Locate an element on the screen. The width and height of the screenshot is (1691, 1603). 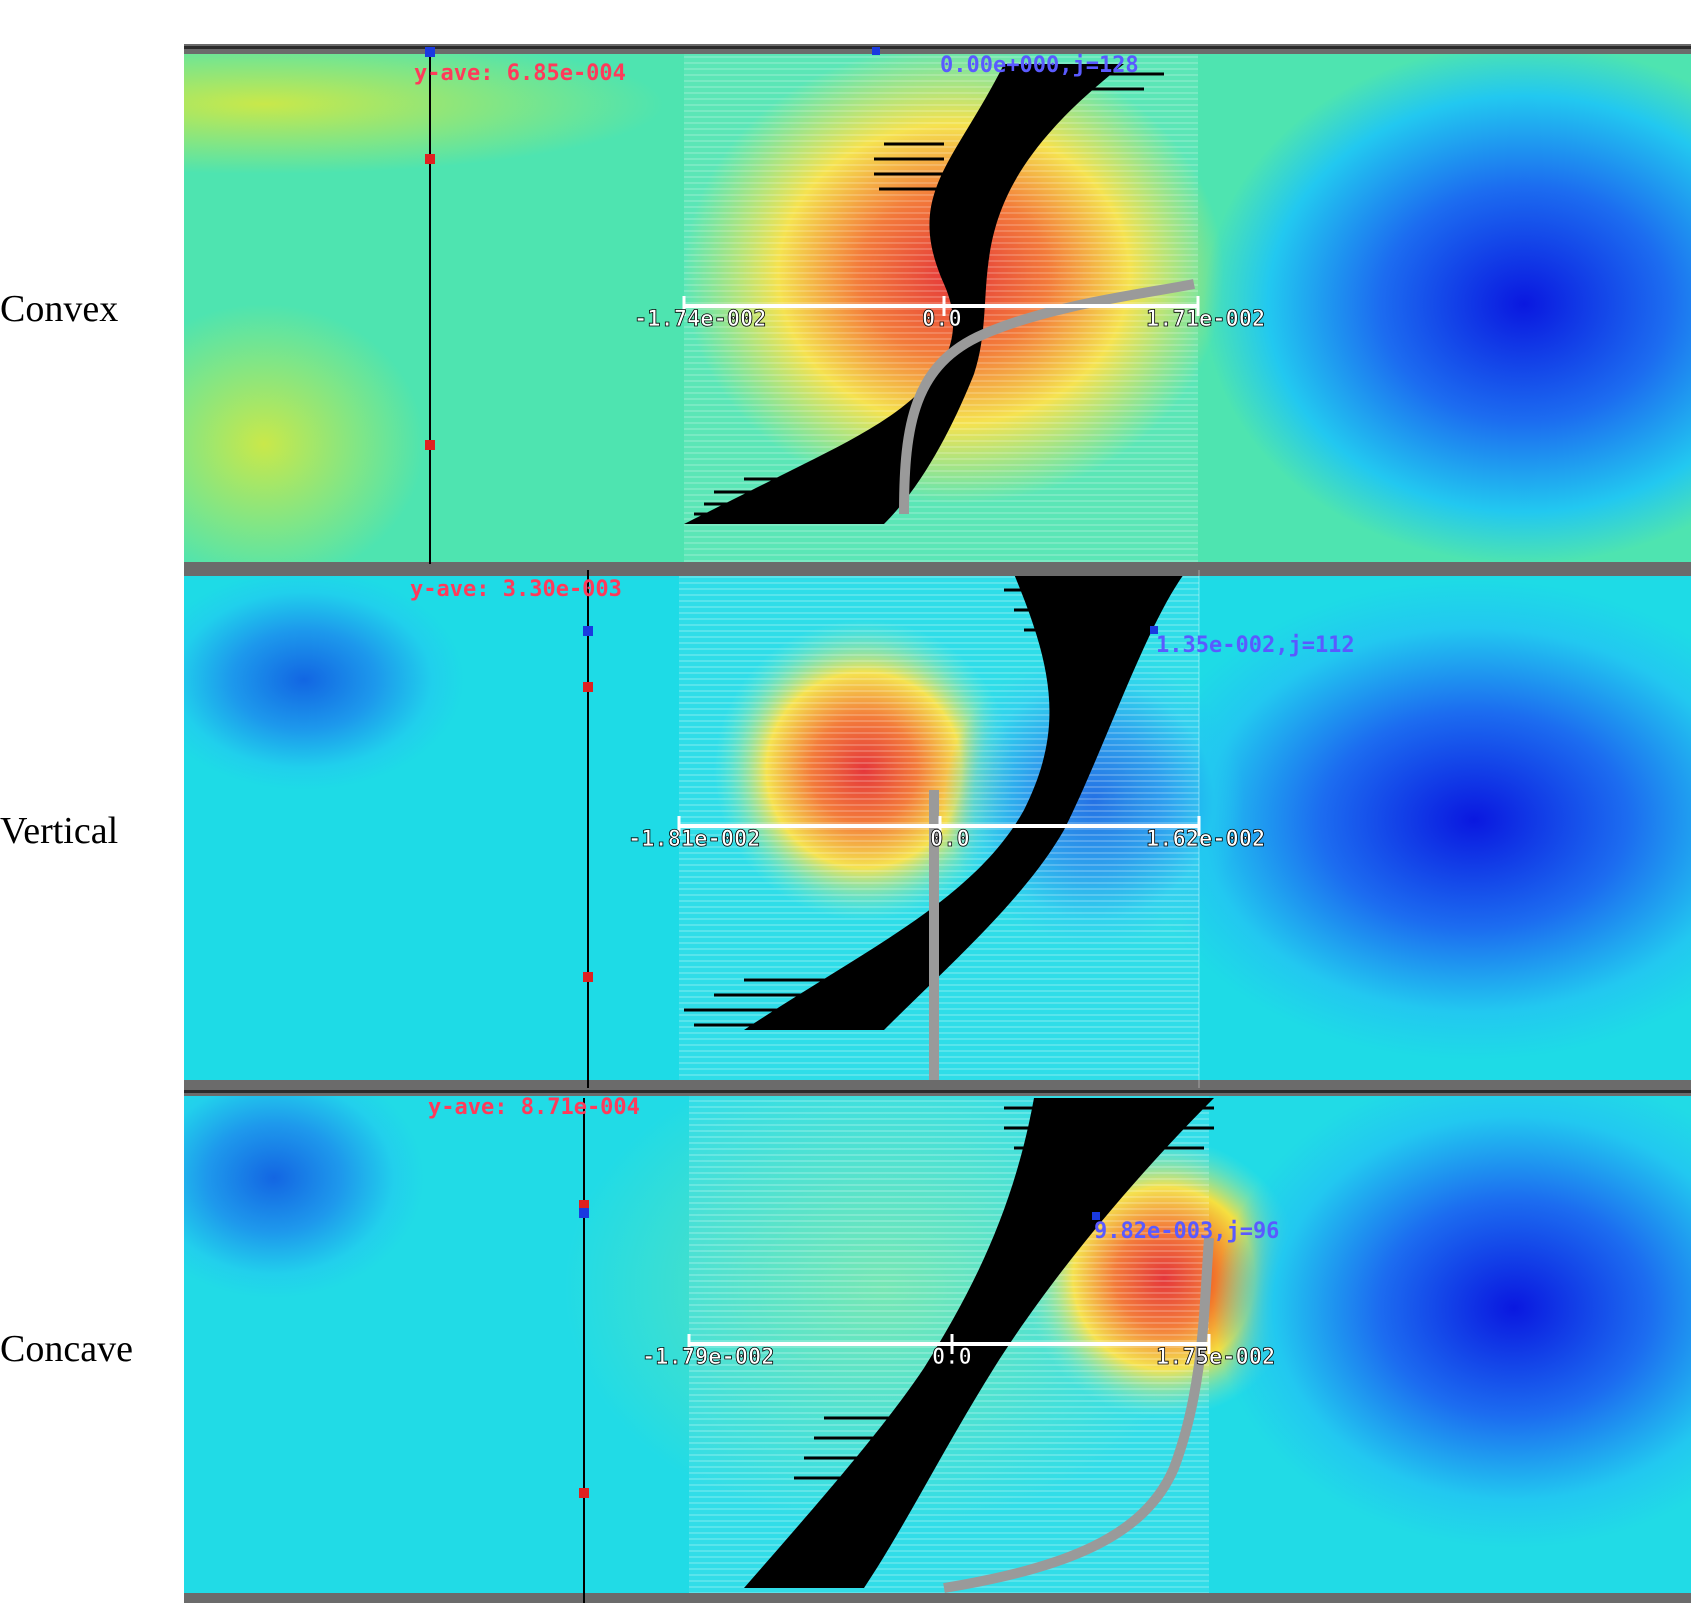
row-label-vertical: Vertical is located at coordinates (59, 831).